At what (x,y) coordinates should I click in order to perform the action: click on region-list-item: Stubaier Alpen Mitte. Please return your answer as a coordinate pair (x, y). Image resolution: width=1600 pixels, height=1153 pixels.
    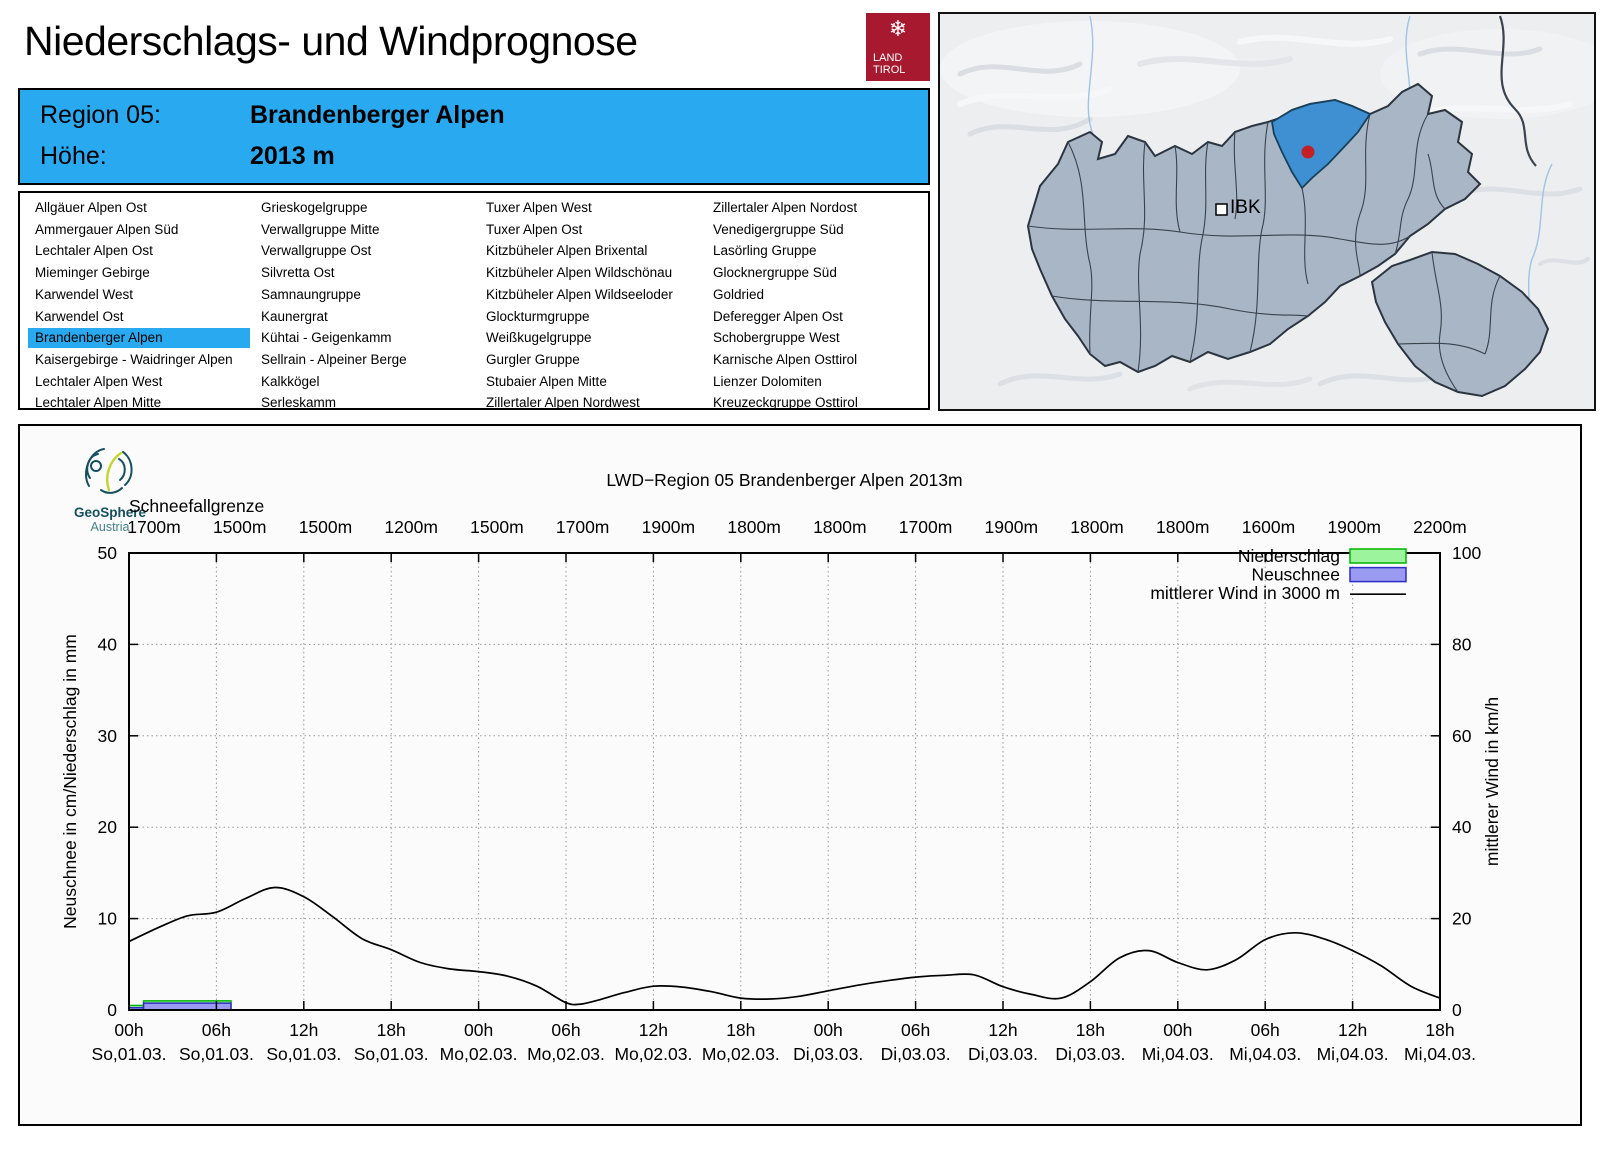
    Looking at the image, I should click on (546, 381).